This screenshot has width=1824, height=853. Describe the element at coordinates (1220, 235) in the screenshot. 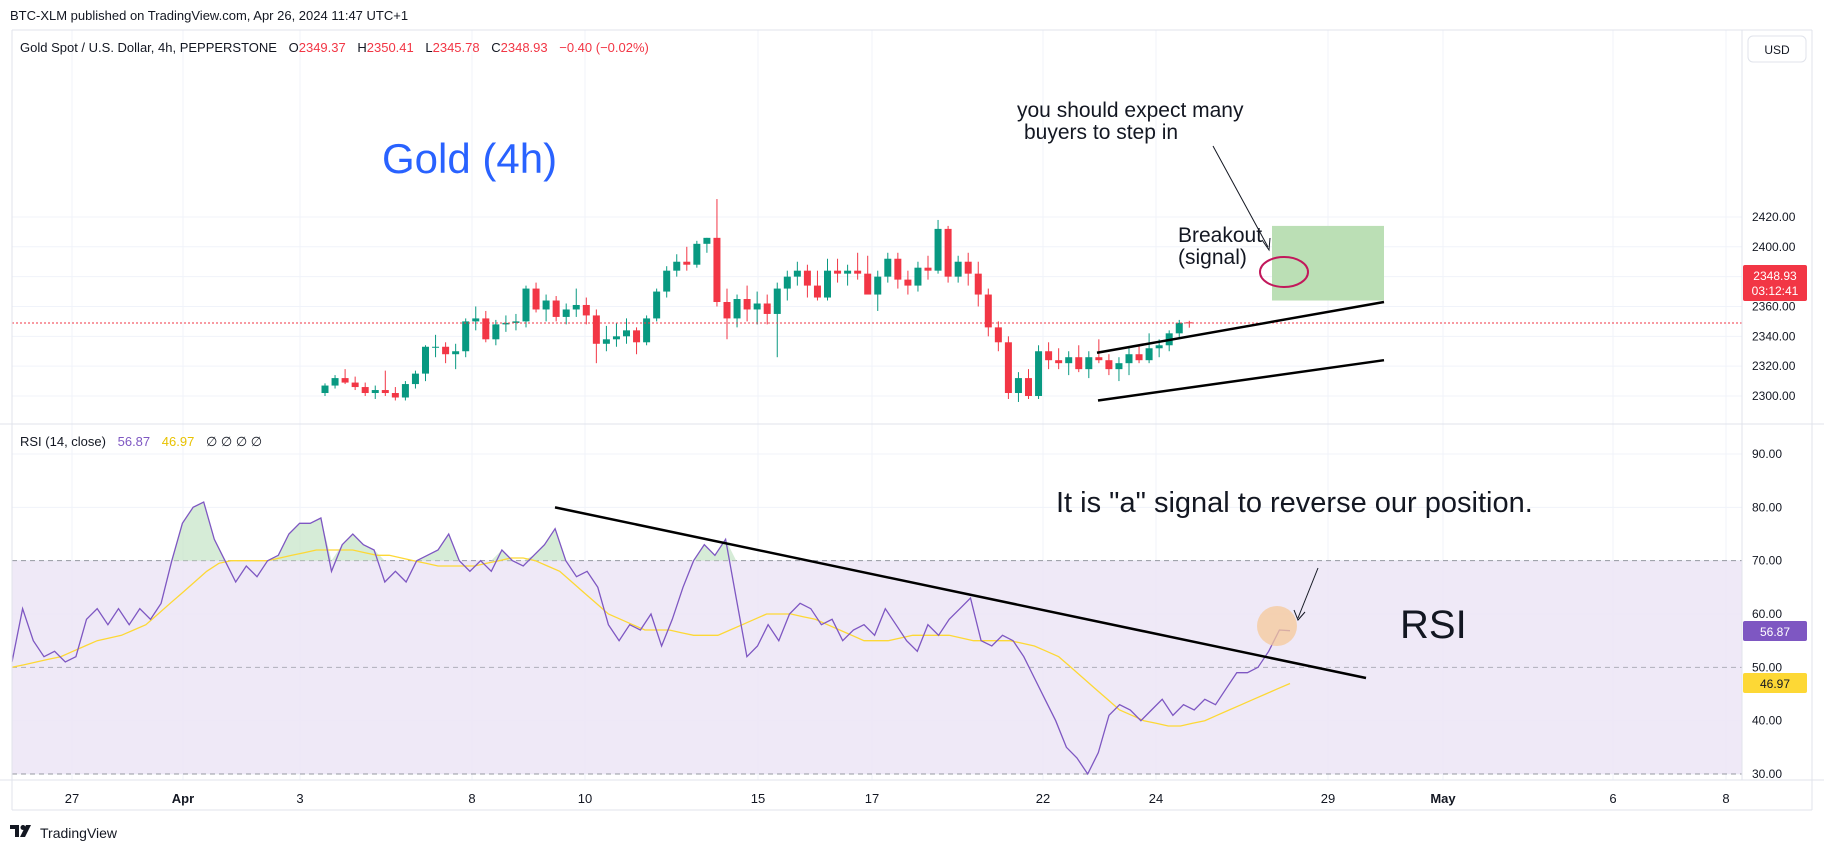

I see `breakout-annotation-line1: Breakout` at that location.